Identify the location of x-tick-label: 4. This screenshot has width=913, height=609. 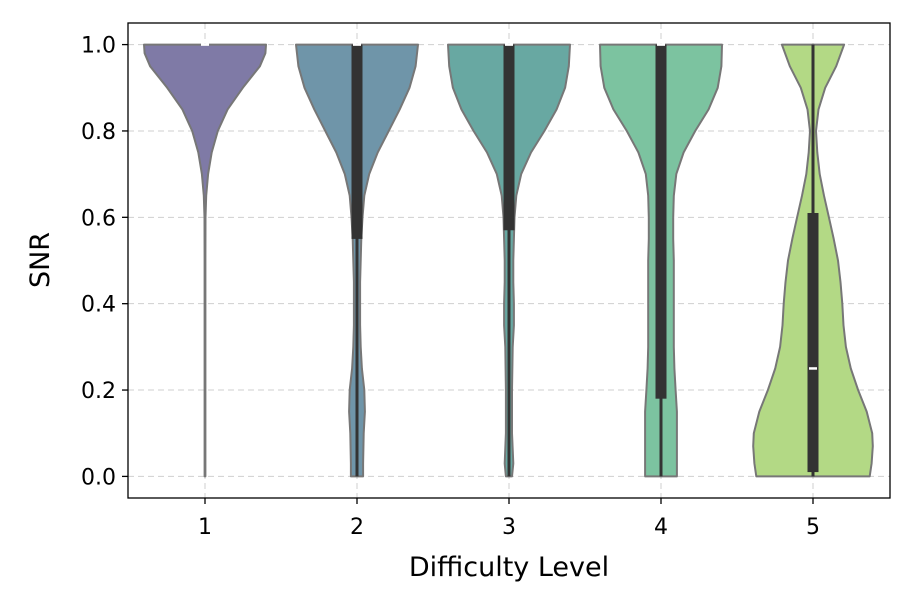
(661, 527).